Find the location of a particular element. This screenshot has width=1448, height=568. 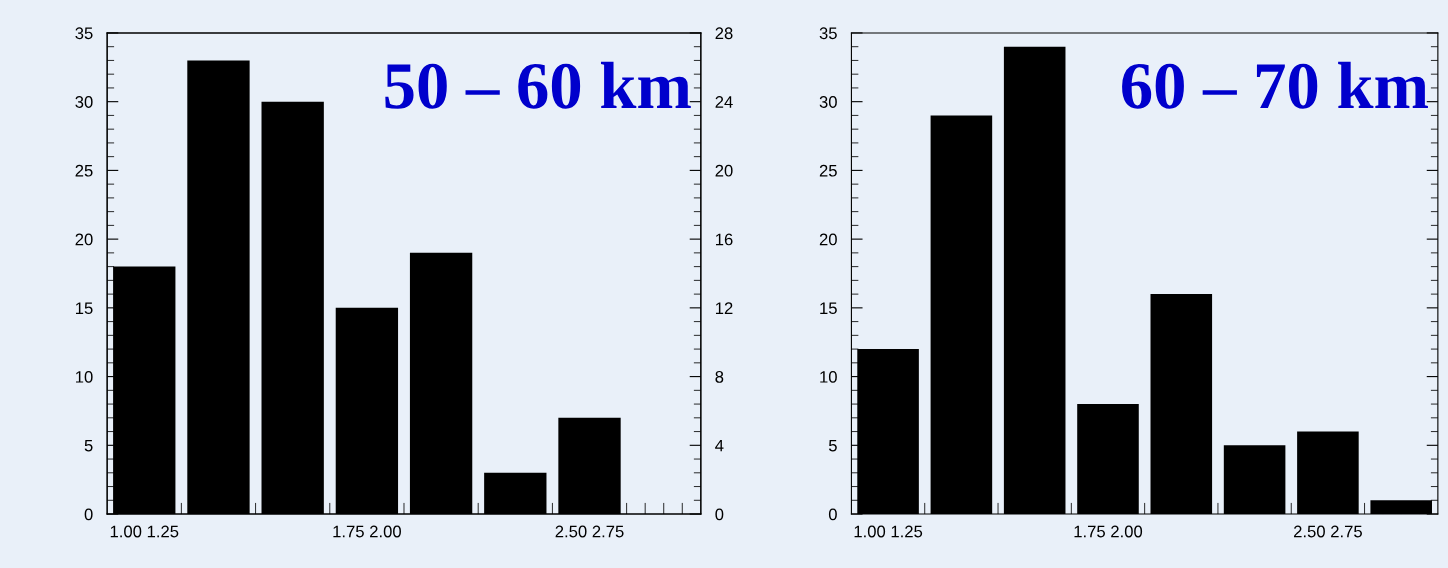

y2-tick-label: 20 is located at coordinates (724, 170).